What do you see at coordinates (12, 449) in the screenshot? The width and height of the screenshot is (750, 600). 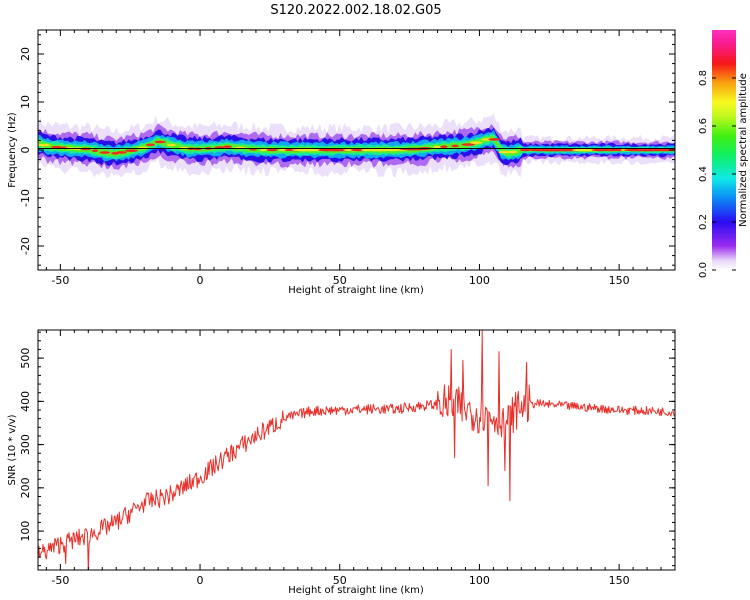 I see `snr-y-axis-label: SNR (10 * v/v)` at bounding box center [12, 449].